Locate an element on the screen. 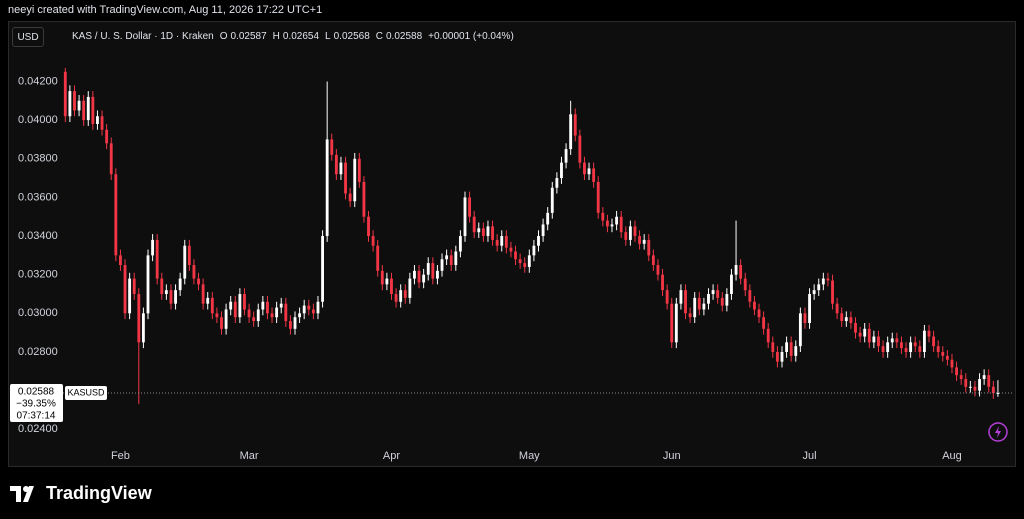  low-value: 0.02568 is located at coordinates (351, 36).